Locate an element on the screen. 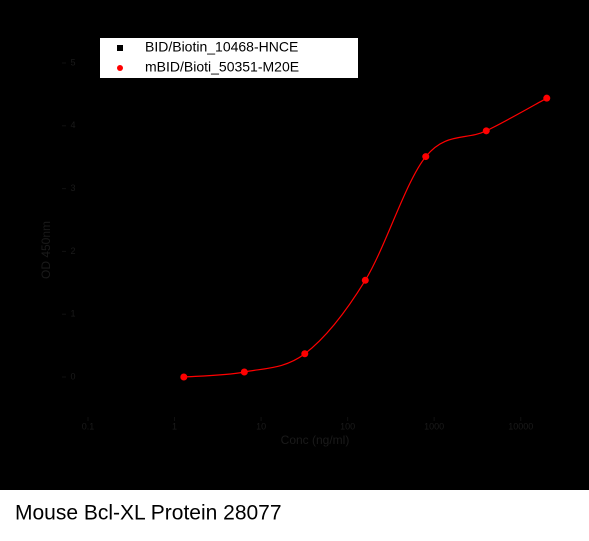 Image resolution: width=589 pixels, height=541 pixels. legend is located at coordinates (229, 58).